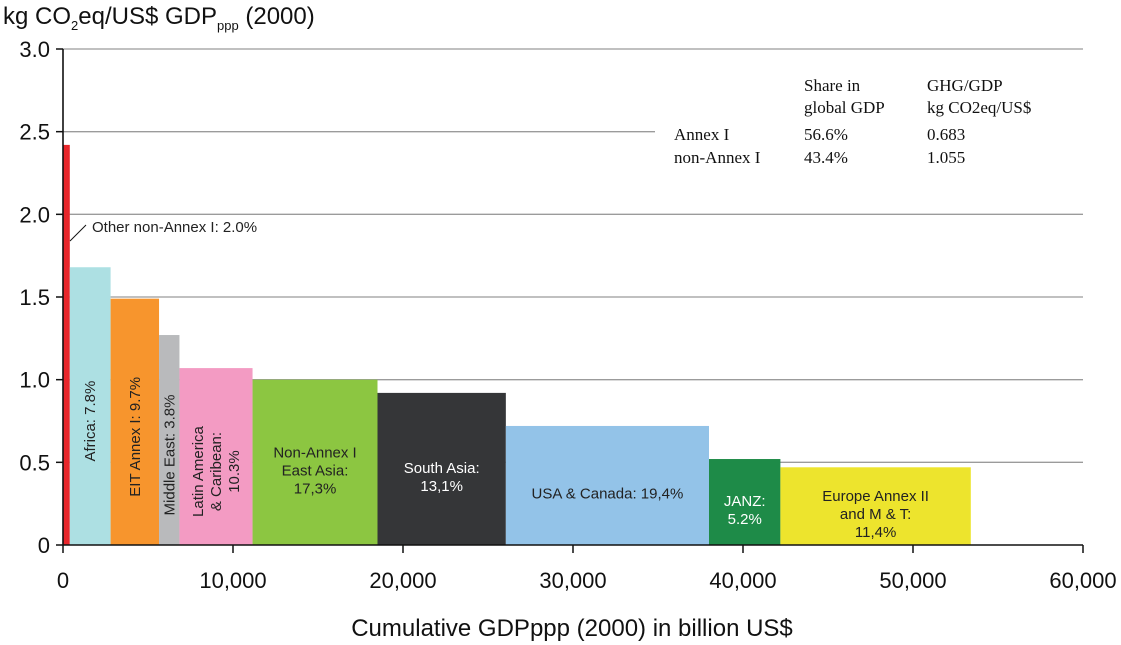 Image resolution: width=1121 pixels, height=645 pixels. I want to click on inset-row-share: 43.4%, so click(826, 157).